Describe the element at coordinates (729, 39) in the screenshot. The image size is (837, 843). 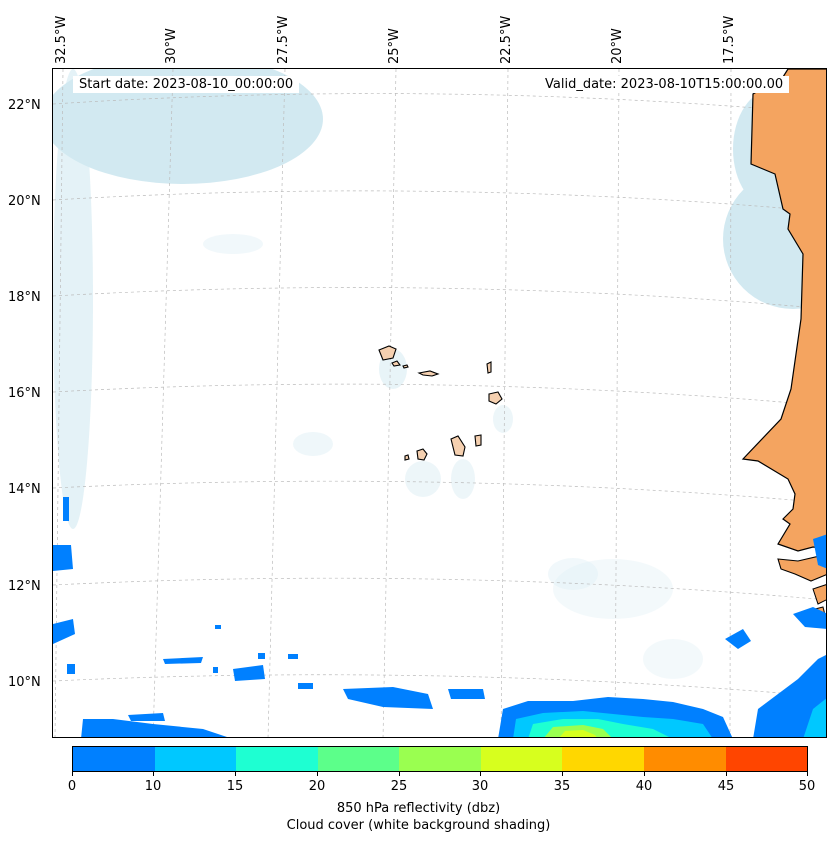
I see `lon-label-17-5w: 17.5°W` at that location.